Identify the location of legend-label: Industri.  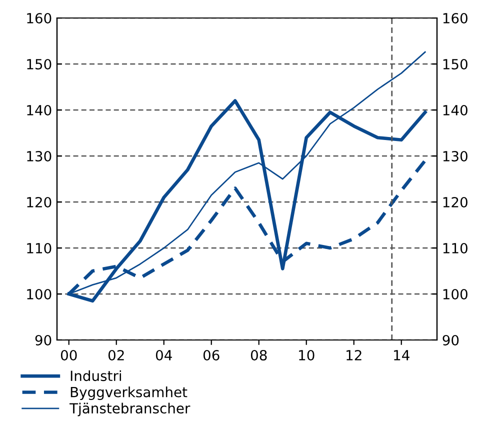
(96, 376).